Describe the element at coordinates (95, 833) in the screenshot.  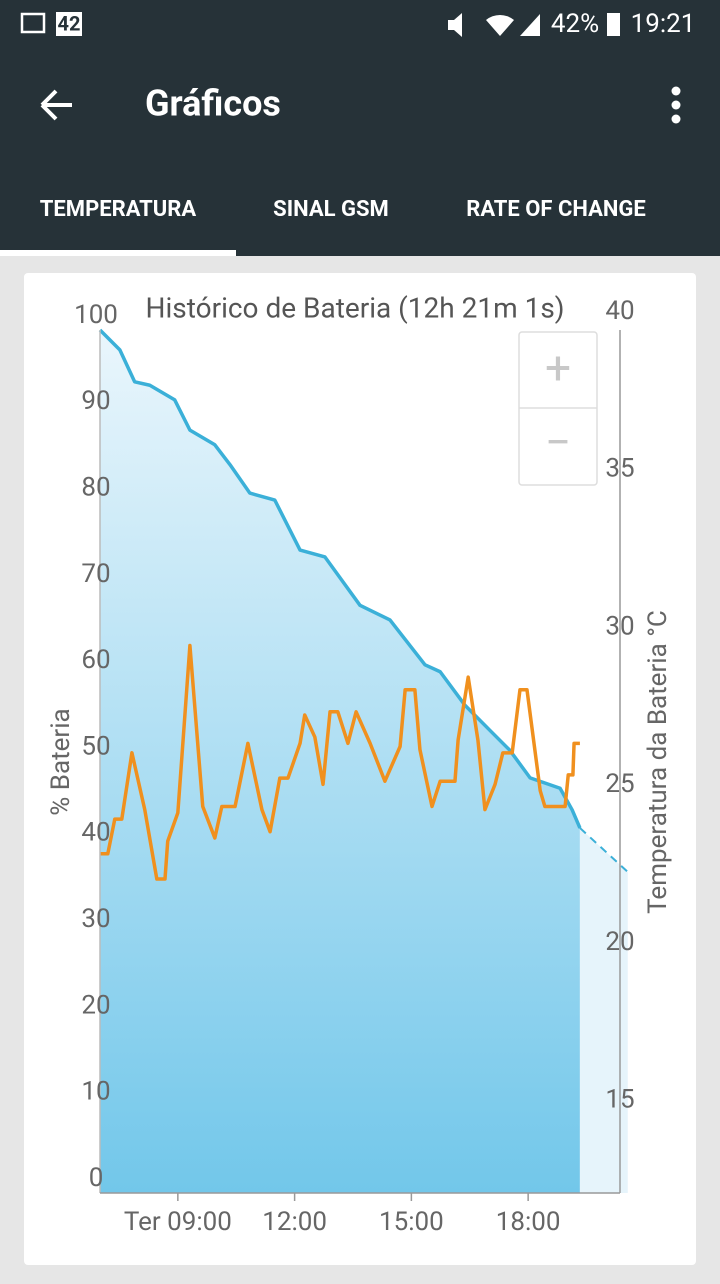
I see `y-tick-label: 40` at that location.